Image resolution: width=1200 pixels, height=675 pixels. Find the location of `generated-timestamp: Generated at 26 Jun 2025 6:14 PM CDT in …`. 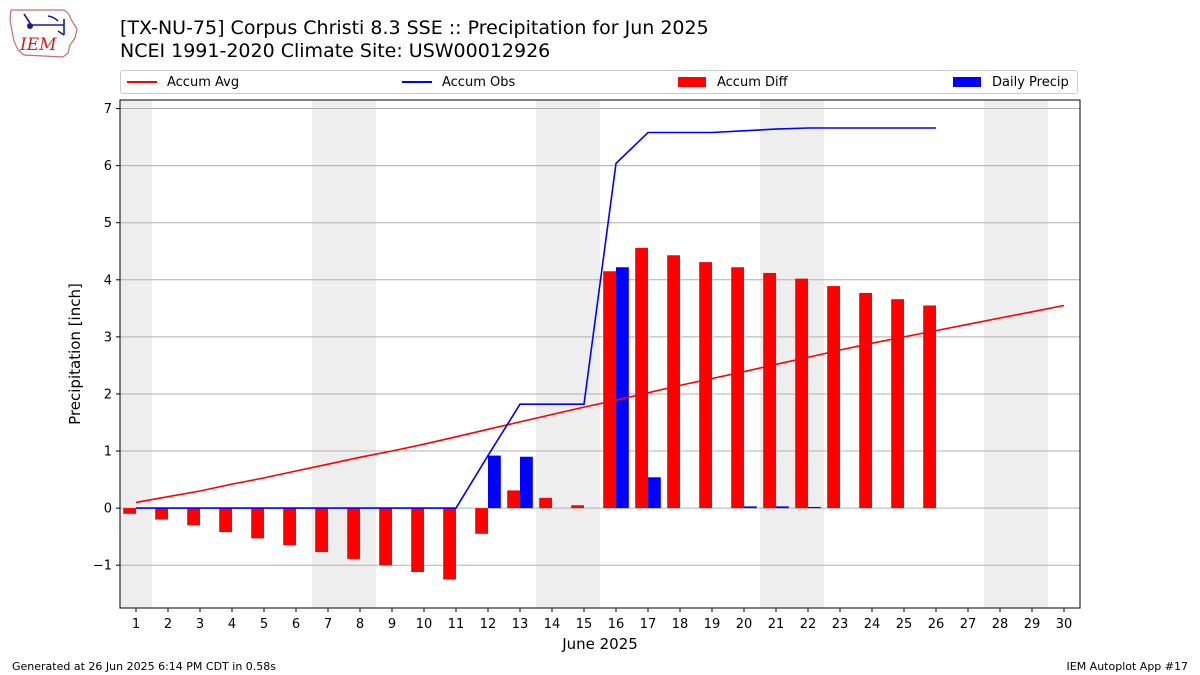

generated-timestamp: Generated at 26 Jun 2025 6:14 PM CDT in … is located at coordinates (144, 666).